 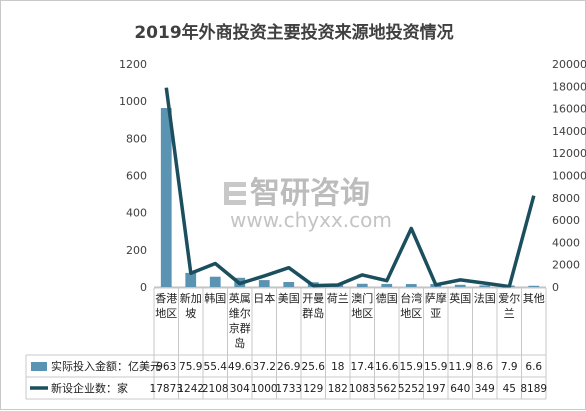 What do you see at coordinates (411, 389) in the screenshot?
I see `data-label-line: 5252` at bounding box center [411, 389].